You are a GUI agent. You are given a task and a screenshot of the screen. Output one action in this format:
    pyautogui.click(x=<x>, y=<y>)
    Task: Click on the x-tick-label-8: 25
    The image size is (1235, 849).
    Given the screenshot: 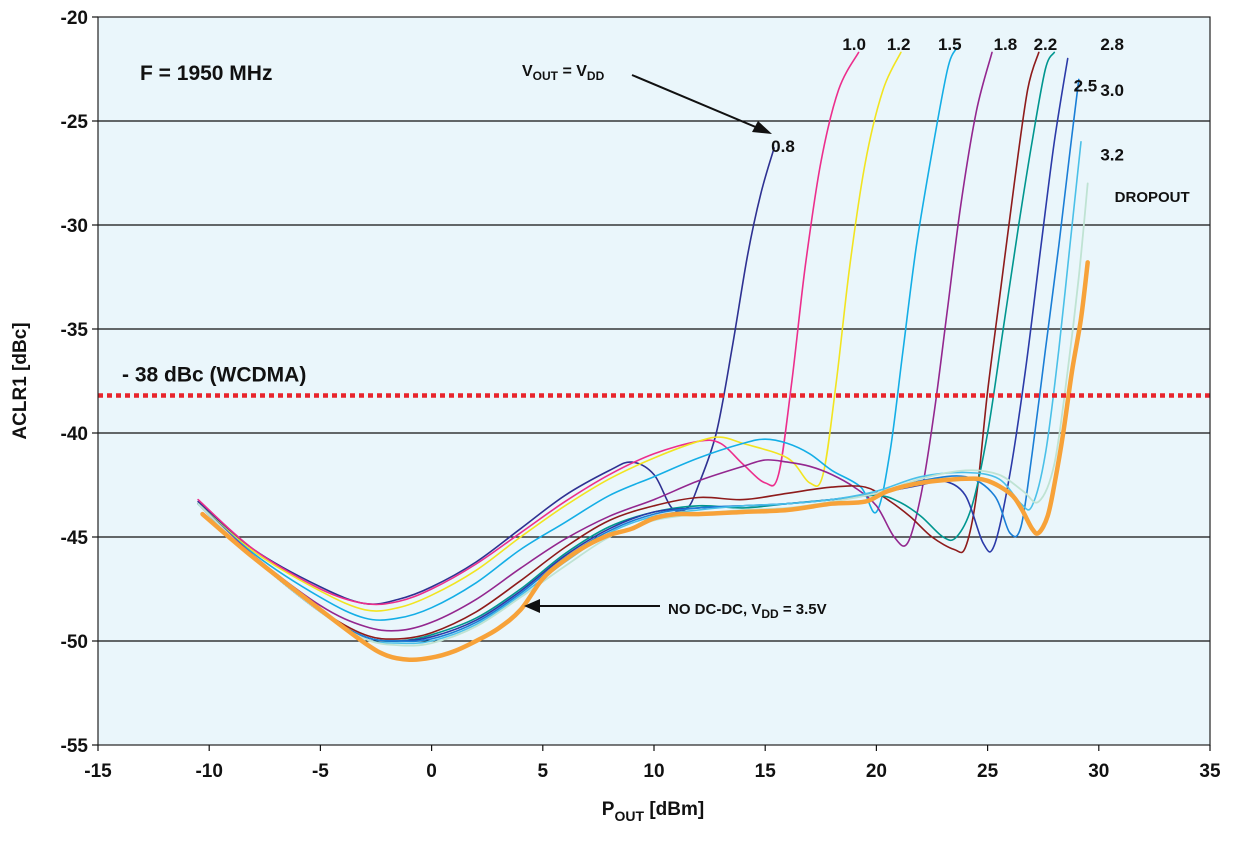 What is the action you would take?
    pyautogui.click(x=988, y=771)
    